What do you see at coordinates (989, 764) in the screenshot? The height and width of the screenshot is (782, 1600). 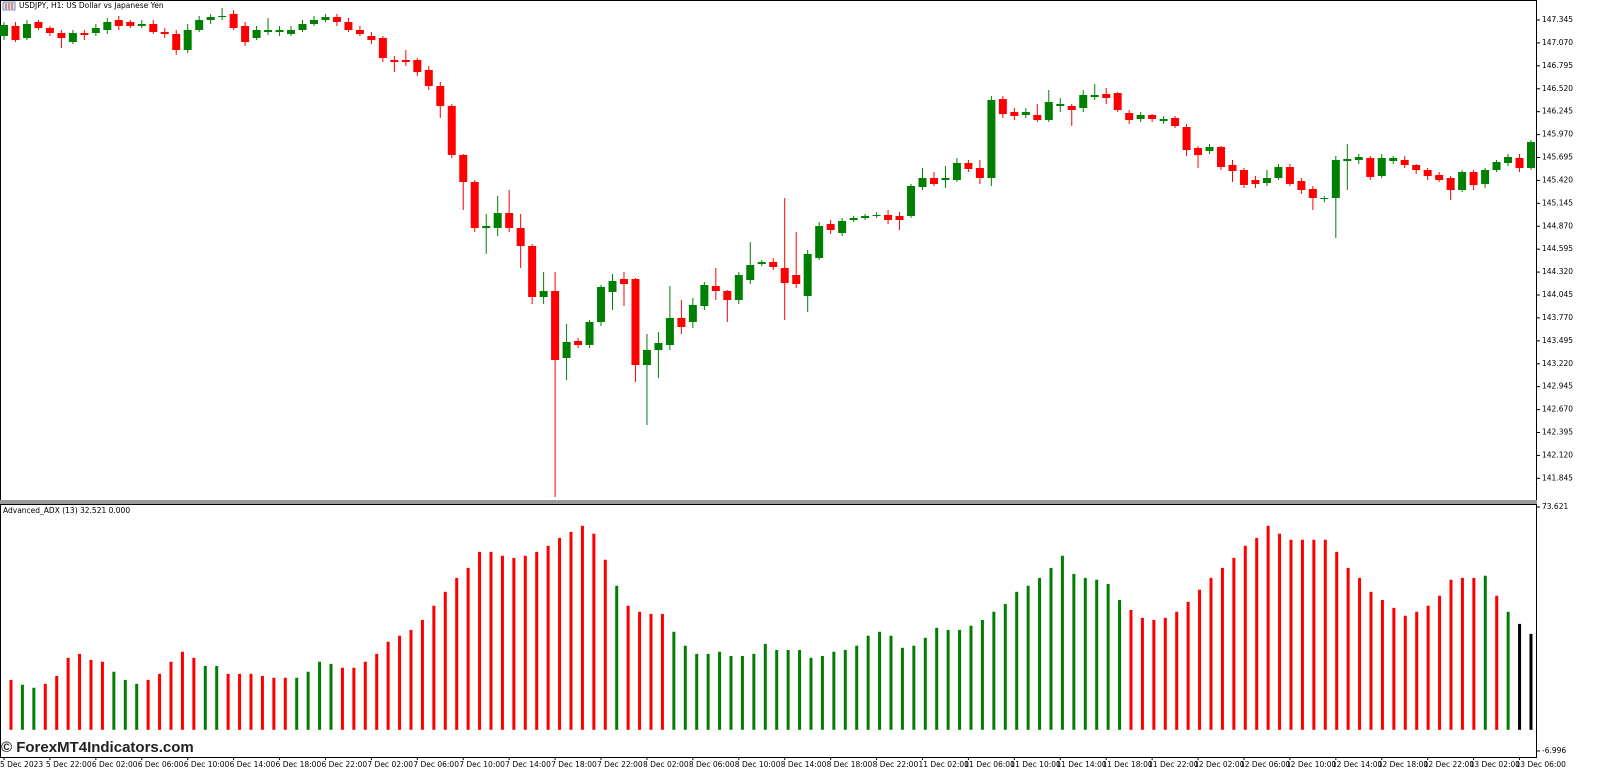 I see `x-tick-label: 11 Dec 06:00` at bounding box center [989, 764].